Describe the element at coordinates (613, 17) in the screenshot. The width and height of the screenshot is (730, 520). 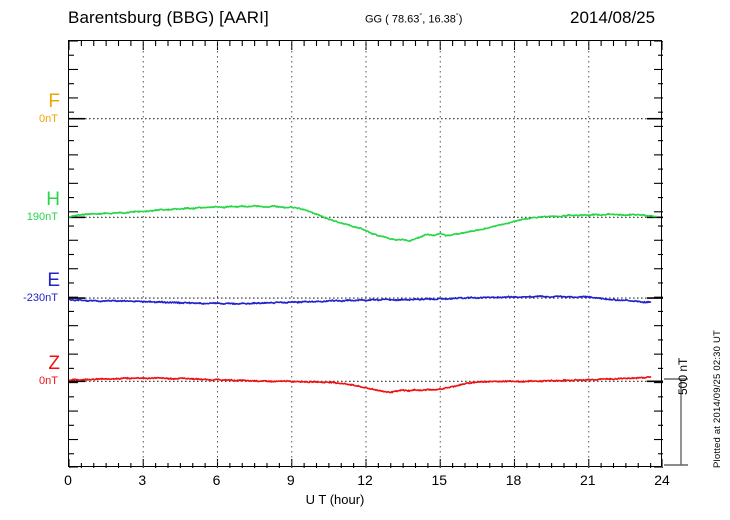
I see `observation-date: 2014/08/25` at that location.